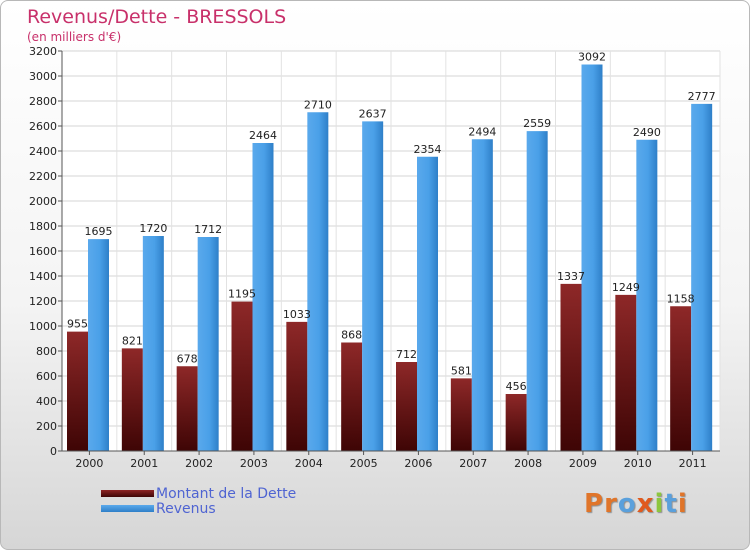 Image resolution: width=750 pixels, height=550 pixels. What do you see at coordinates (43, 276) in the screenshot?
I see `y-tick-label: 1400` at bounding box center [43, 276].